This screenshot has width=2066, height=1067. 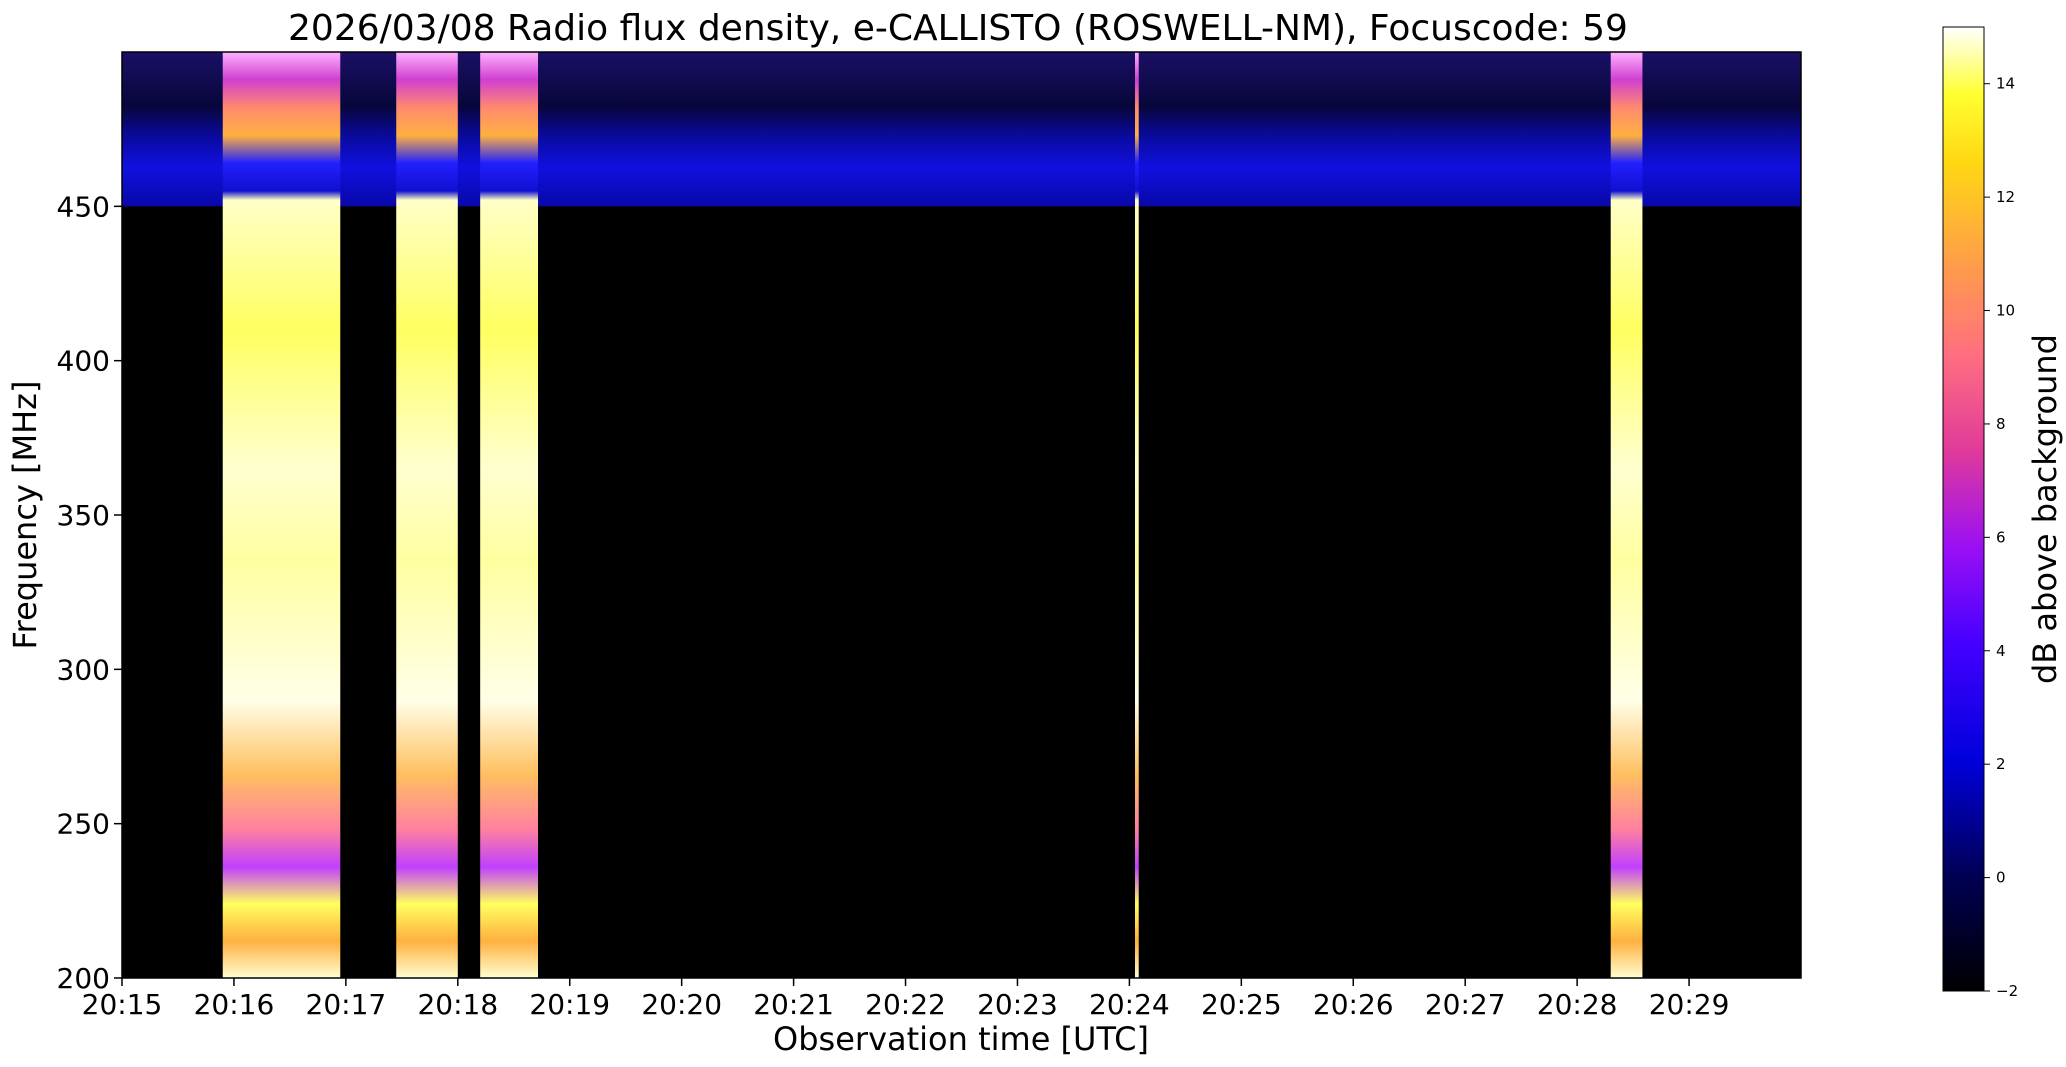 I want to click on y-tick-label: 250, so click(x=83, y=824).